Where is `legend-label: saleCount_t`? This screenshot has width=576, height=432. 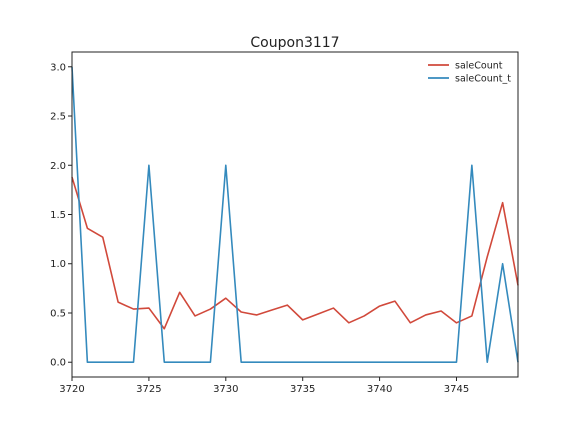 legend-label: saleCount_t is located at coordinates (483, 79).